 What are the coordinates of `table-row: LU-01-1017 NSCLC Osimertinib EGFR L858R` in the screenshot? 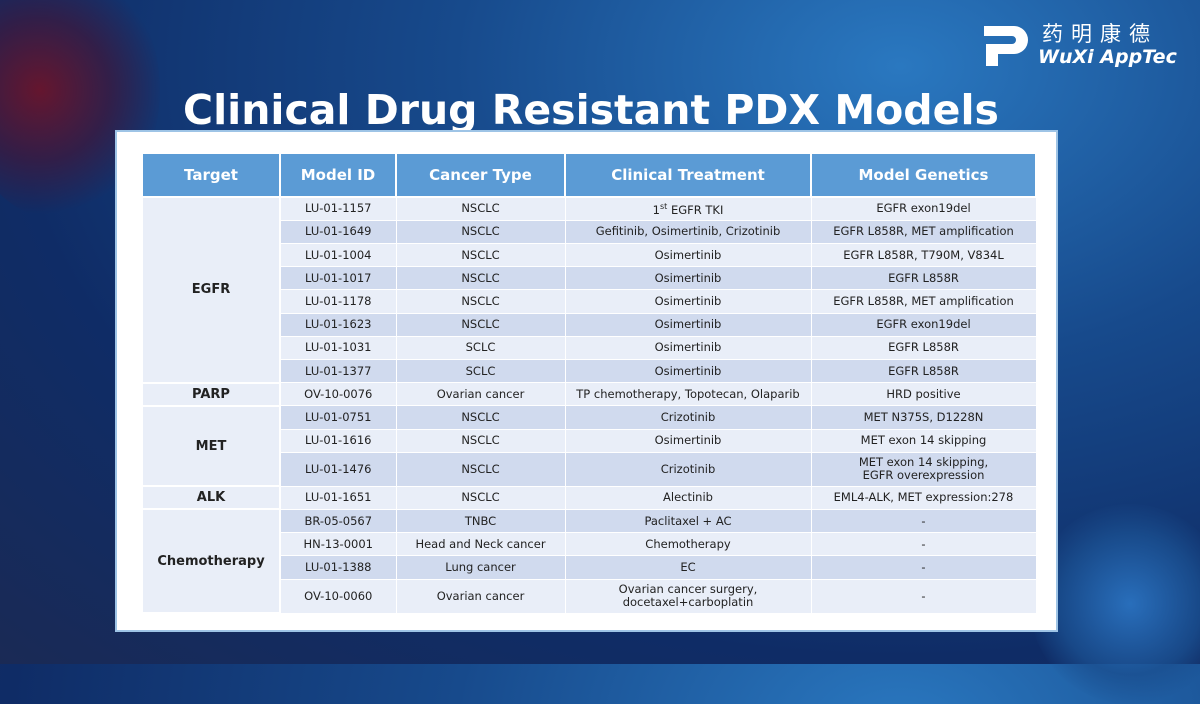 It's located at (589, 278).